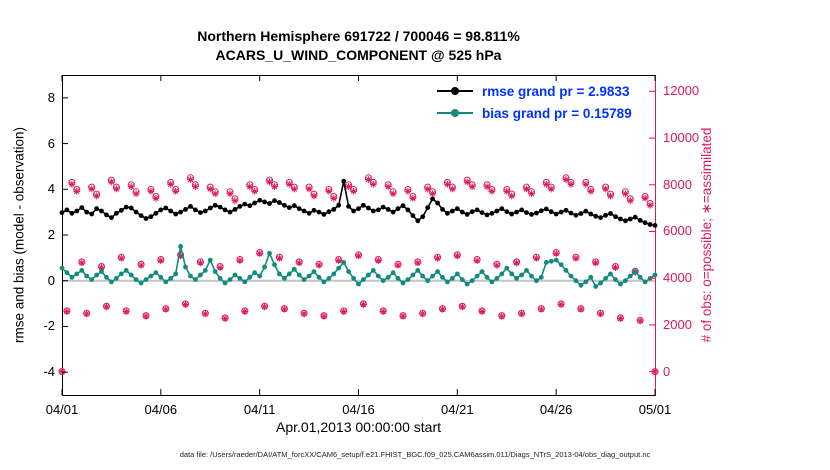 Image resolution: width=830 pixels, height=470 pixels. I want to click on rmse-legend-dot, so click(455, 91).